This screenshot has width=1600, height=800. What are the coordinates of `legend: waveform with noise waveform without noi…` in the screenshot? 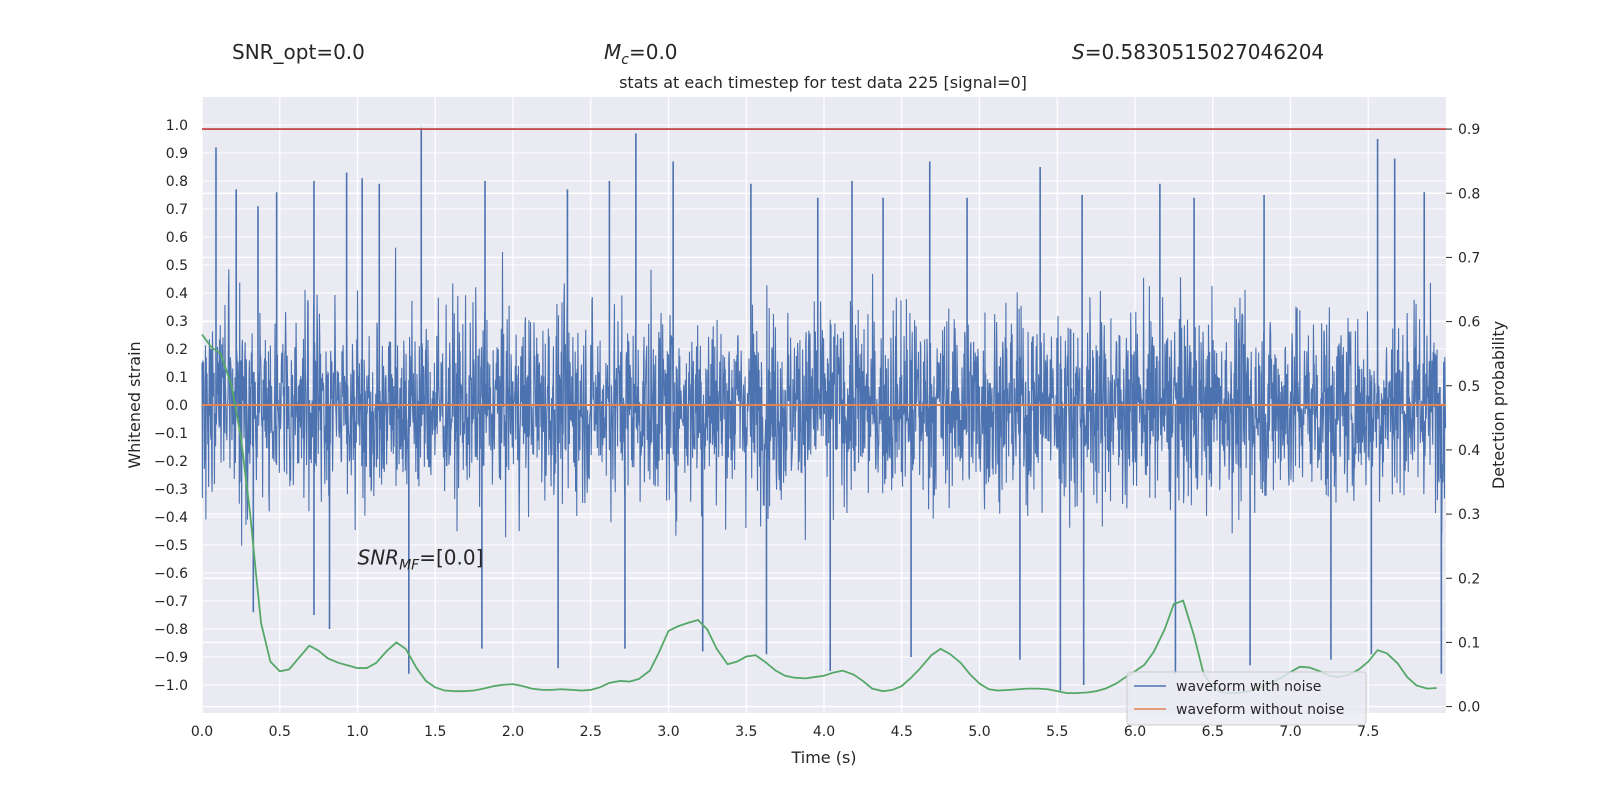 It's located at (1246, 698).